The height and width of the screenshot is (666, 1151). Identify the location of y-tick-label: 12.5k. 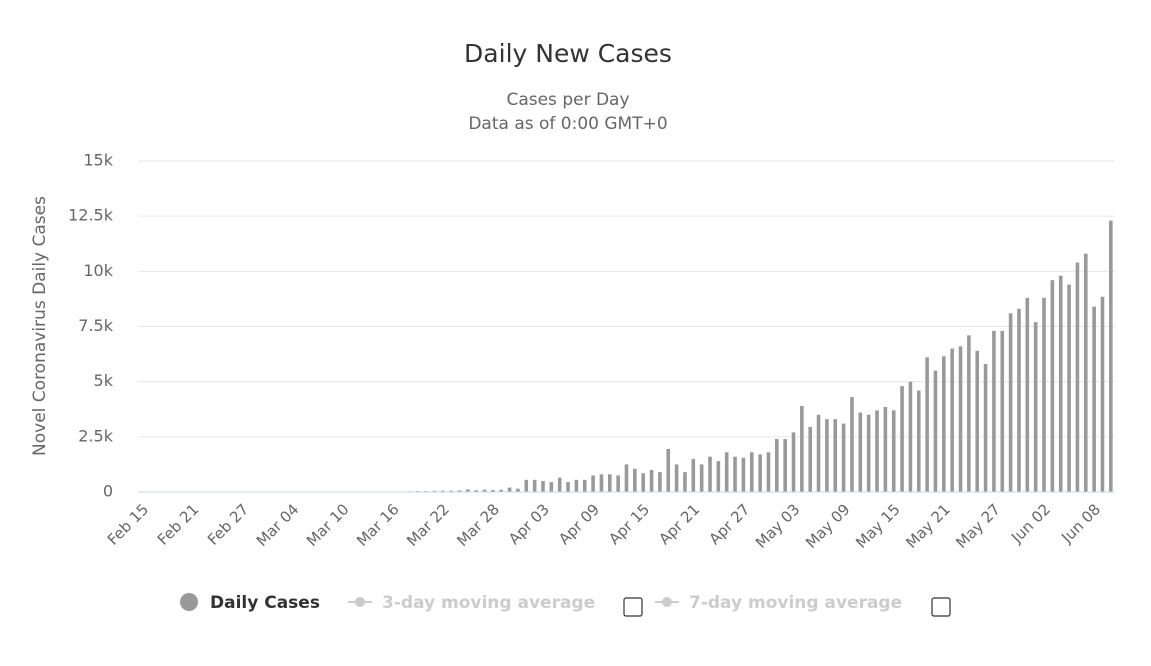
(91, 215).